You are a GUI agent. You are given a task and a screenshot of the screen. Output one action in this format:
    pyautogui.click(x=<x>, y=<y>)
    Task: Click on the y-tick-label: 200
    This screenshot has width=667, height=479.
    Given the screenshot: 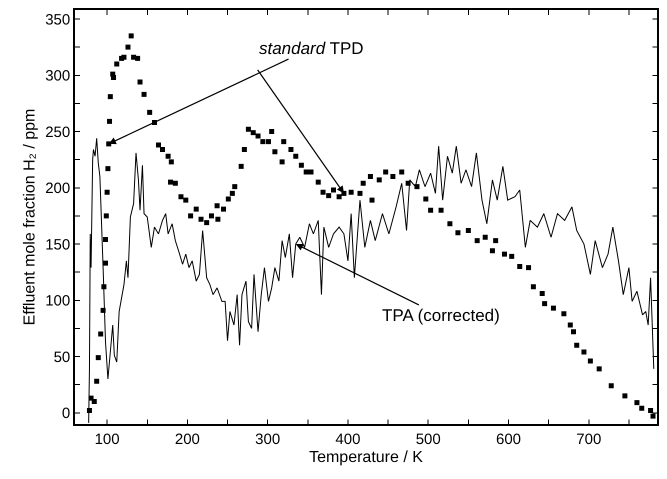 What is the action you would take?
    pyautogui.click(x=57, y=188)
    